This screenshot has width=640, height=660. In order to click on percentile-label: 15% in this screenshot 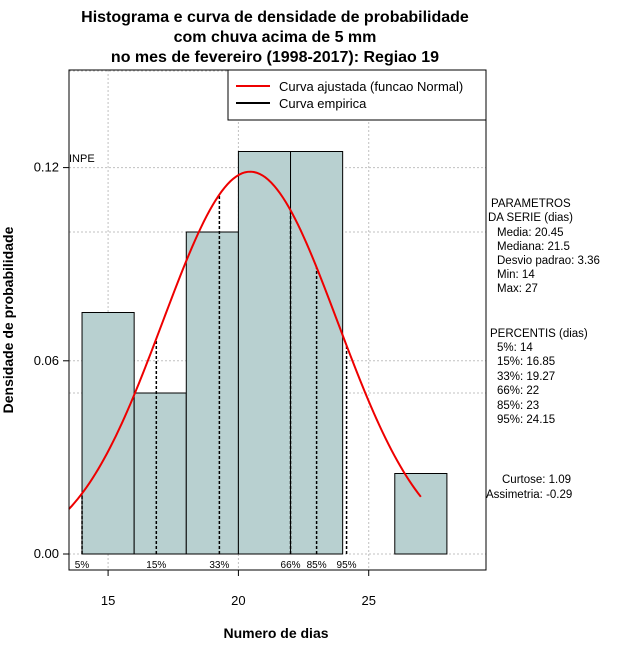, I will do `click(156, 565)`.